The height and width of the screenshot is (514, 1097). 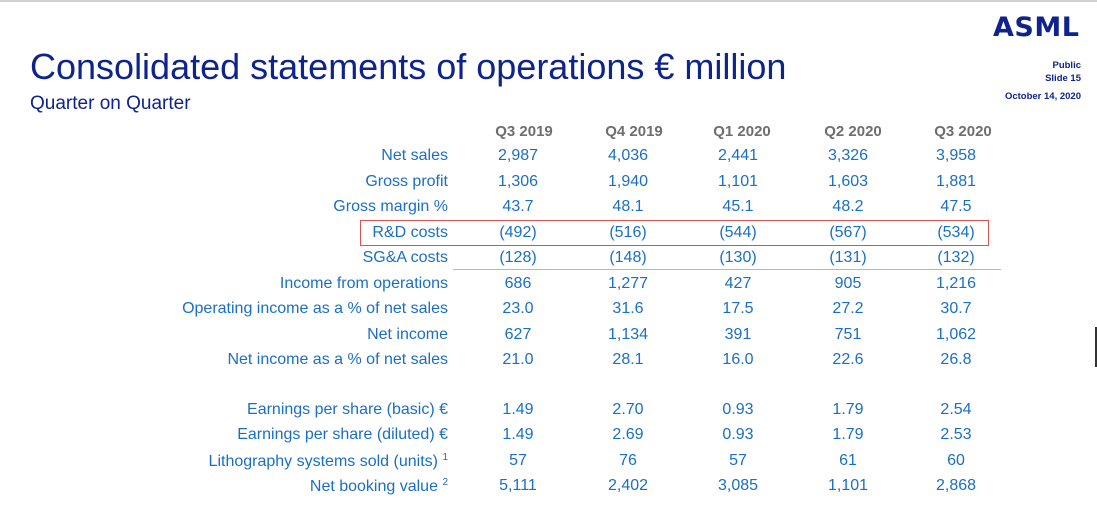 What do you see at coordinates (518, 181) in the screenshot?
I see `table-cell: 1,306` at bounding box center [518, 181].